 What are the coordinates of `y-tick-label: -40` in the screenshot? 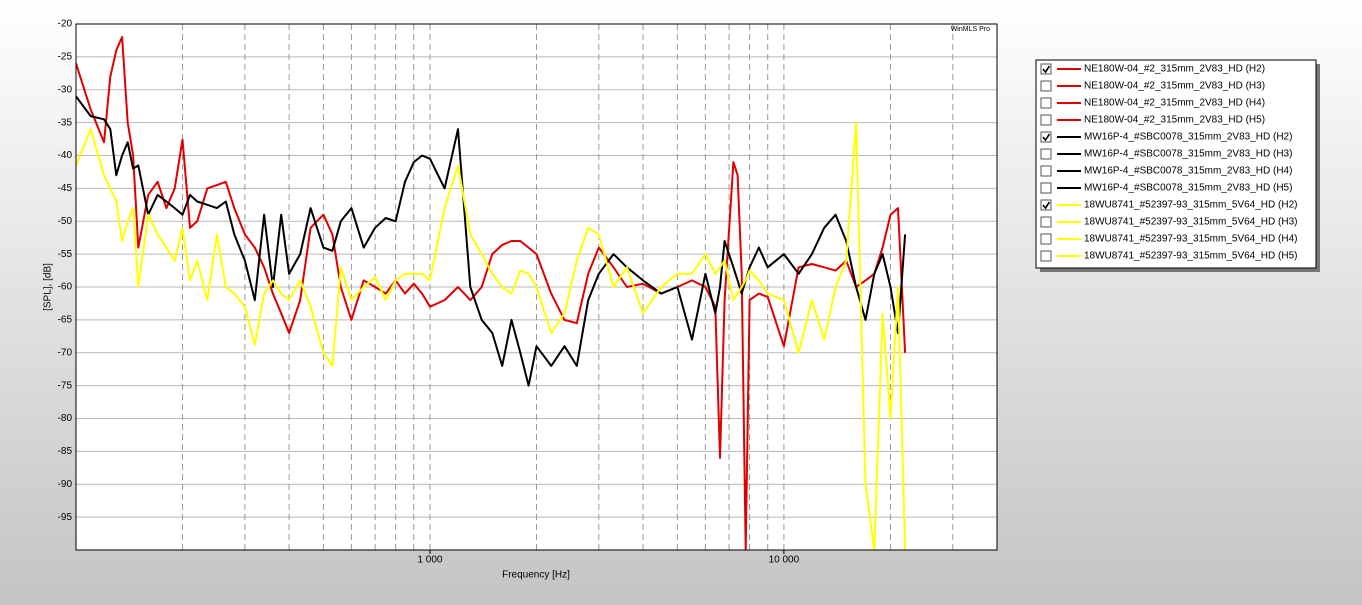 It's located at (65, 155).